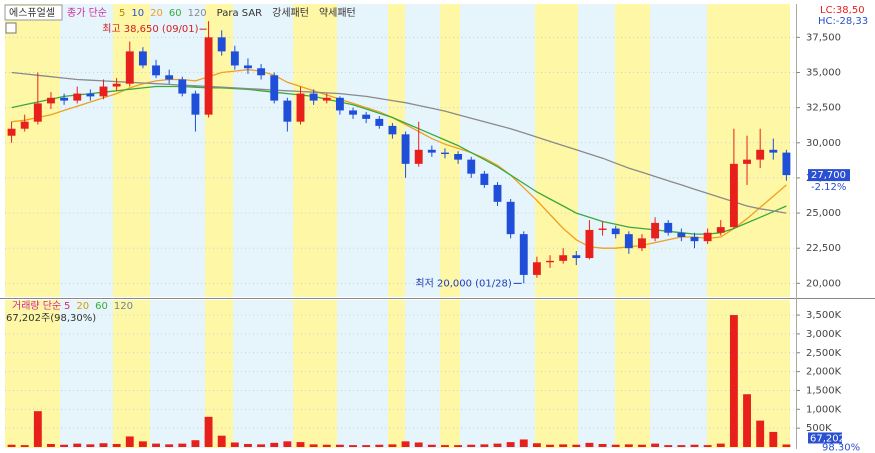 The width and height of the screenshot is (875, 453). I want to click on y-tick-label: 35,000, so click(823, 72).